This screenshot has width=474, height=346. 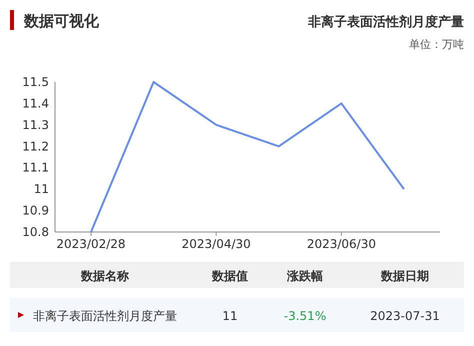 What do you see at coordinates (404, 276) in the screenshot?
I see `text: 数据日期` at bounding box center [404, 276].